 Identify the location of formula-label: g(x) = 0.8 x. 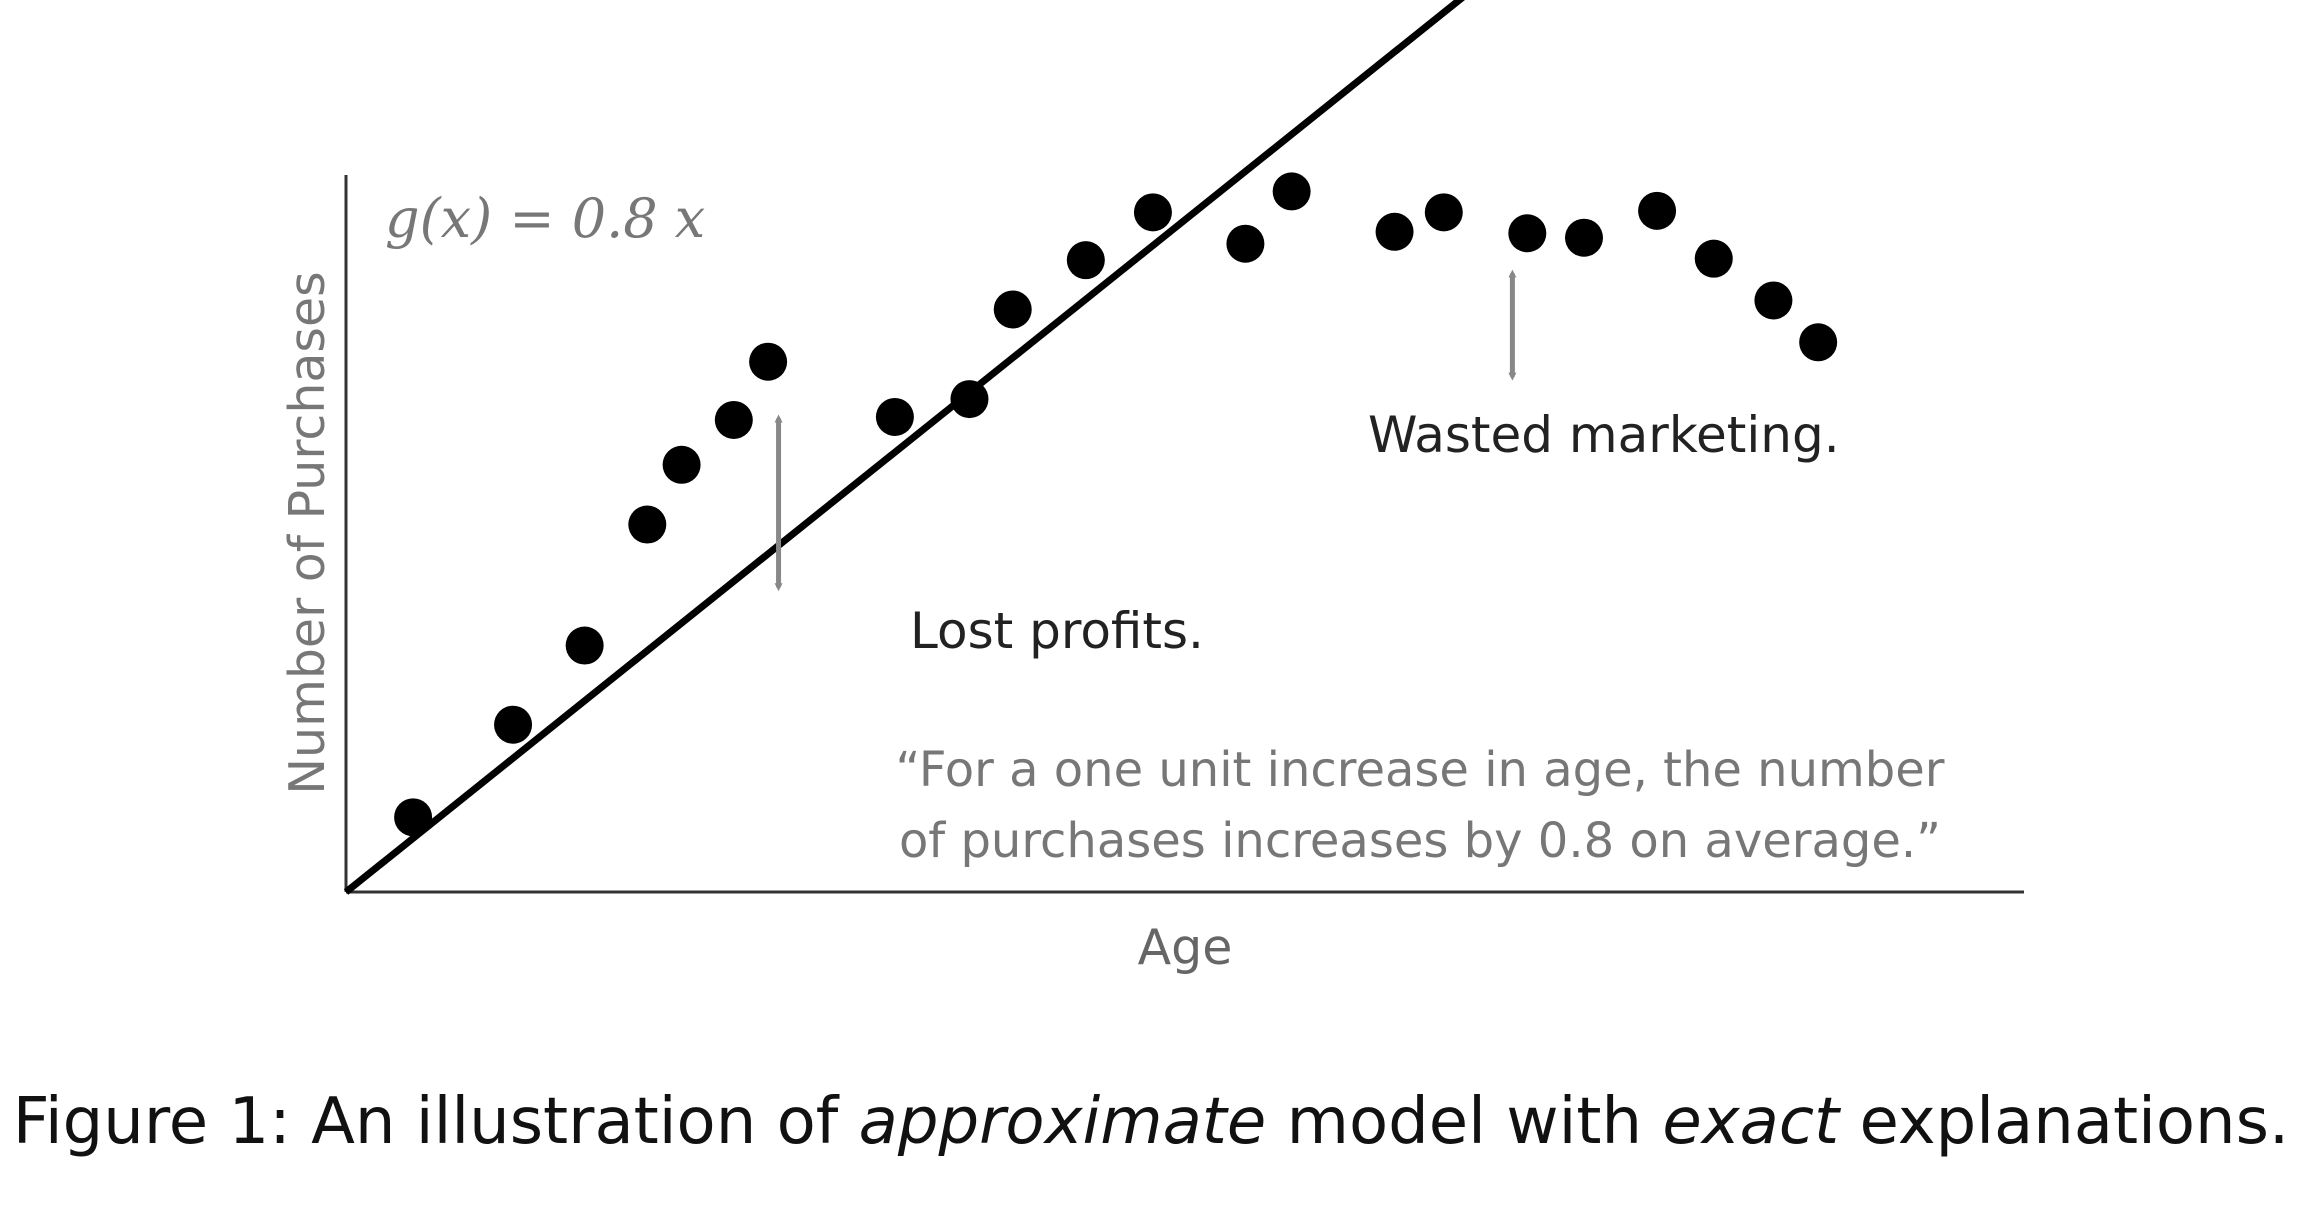
(545, 218).